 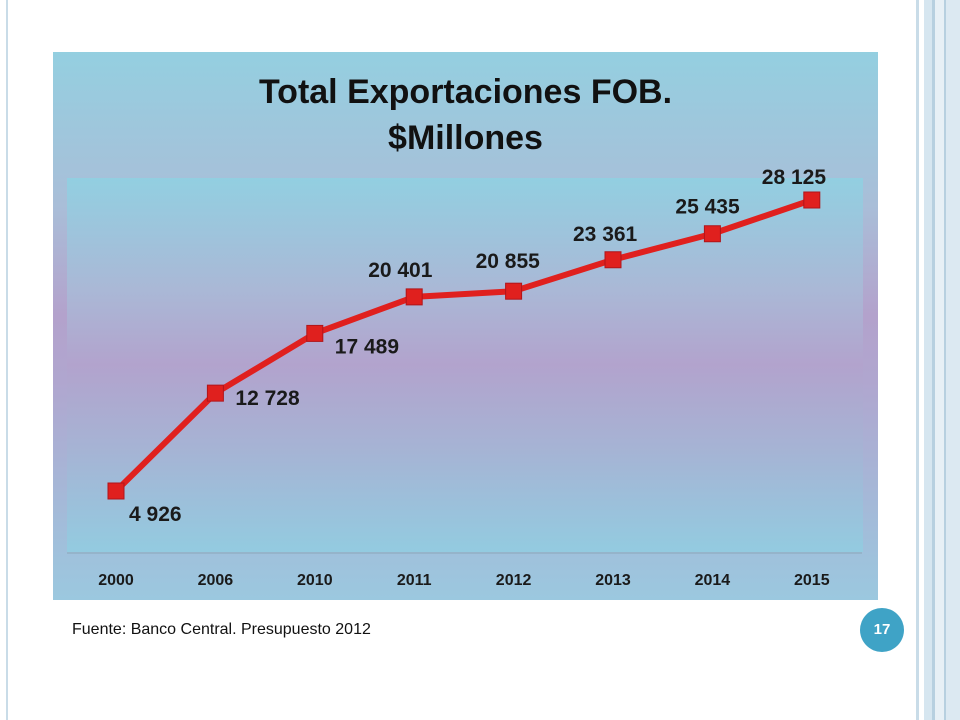 What do you see at coordinates (221, 629) in the screenshot?
I see `source-note: Fuente: Banco Central. Presupuesto 2012` at bounding box center [221, 629].